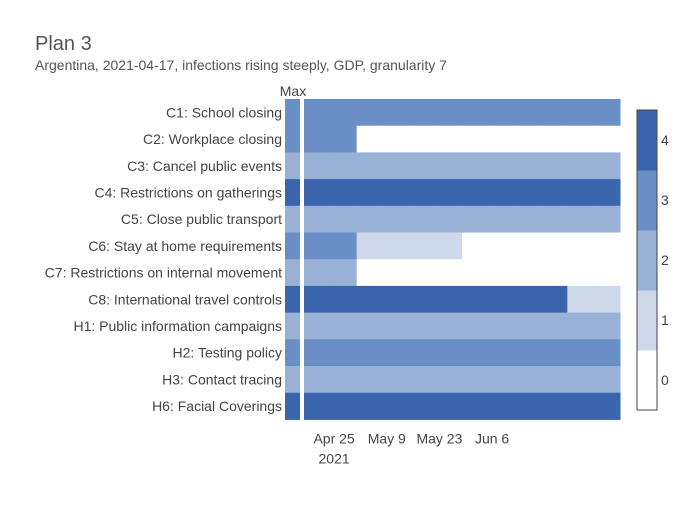  I want to click on heatmap-row: C4: Restrictions on gatherings, so click(357, 193).